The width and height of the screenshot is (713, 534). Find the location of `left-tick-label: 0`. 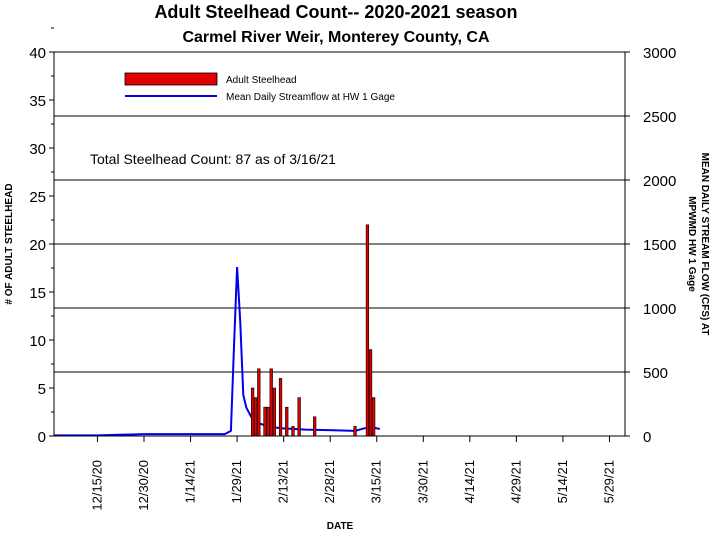

left-tick-label: 0 is located at coordinates (42, 437).